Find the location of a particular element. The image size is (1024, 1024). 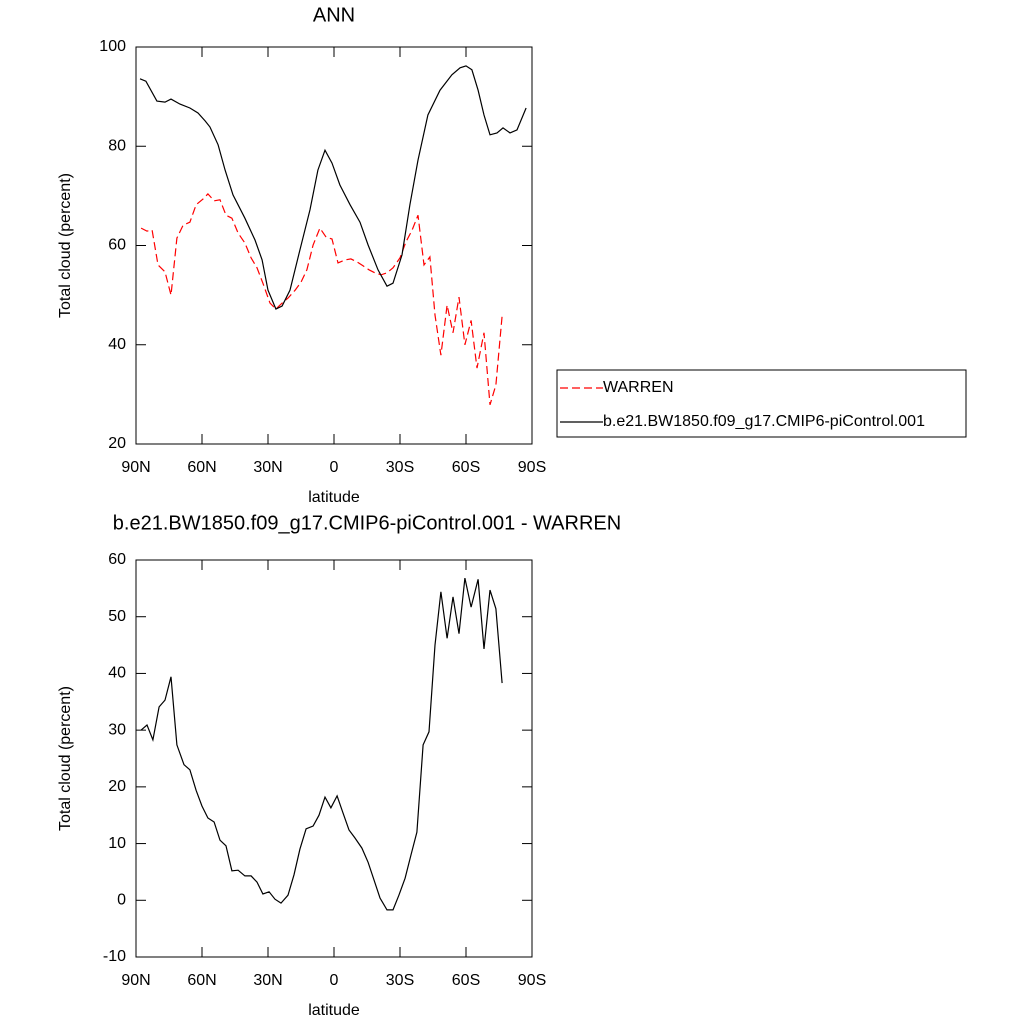

y-tick-label: 100 is located at coordinates (112, 46).